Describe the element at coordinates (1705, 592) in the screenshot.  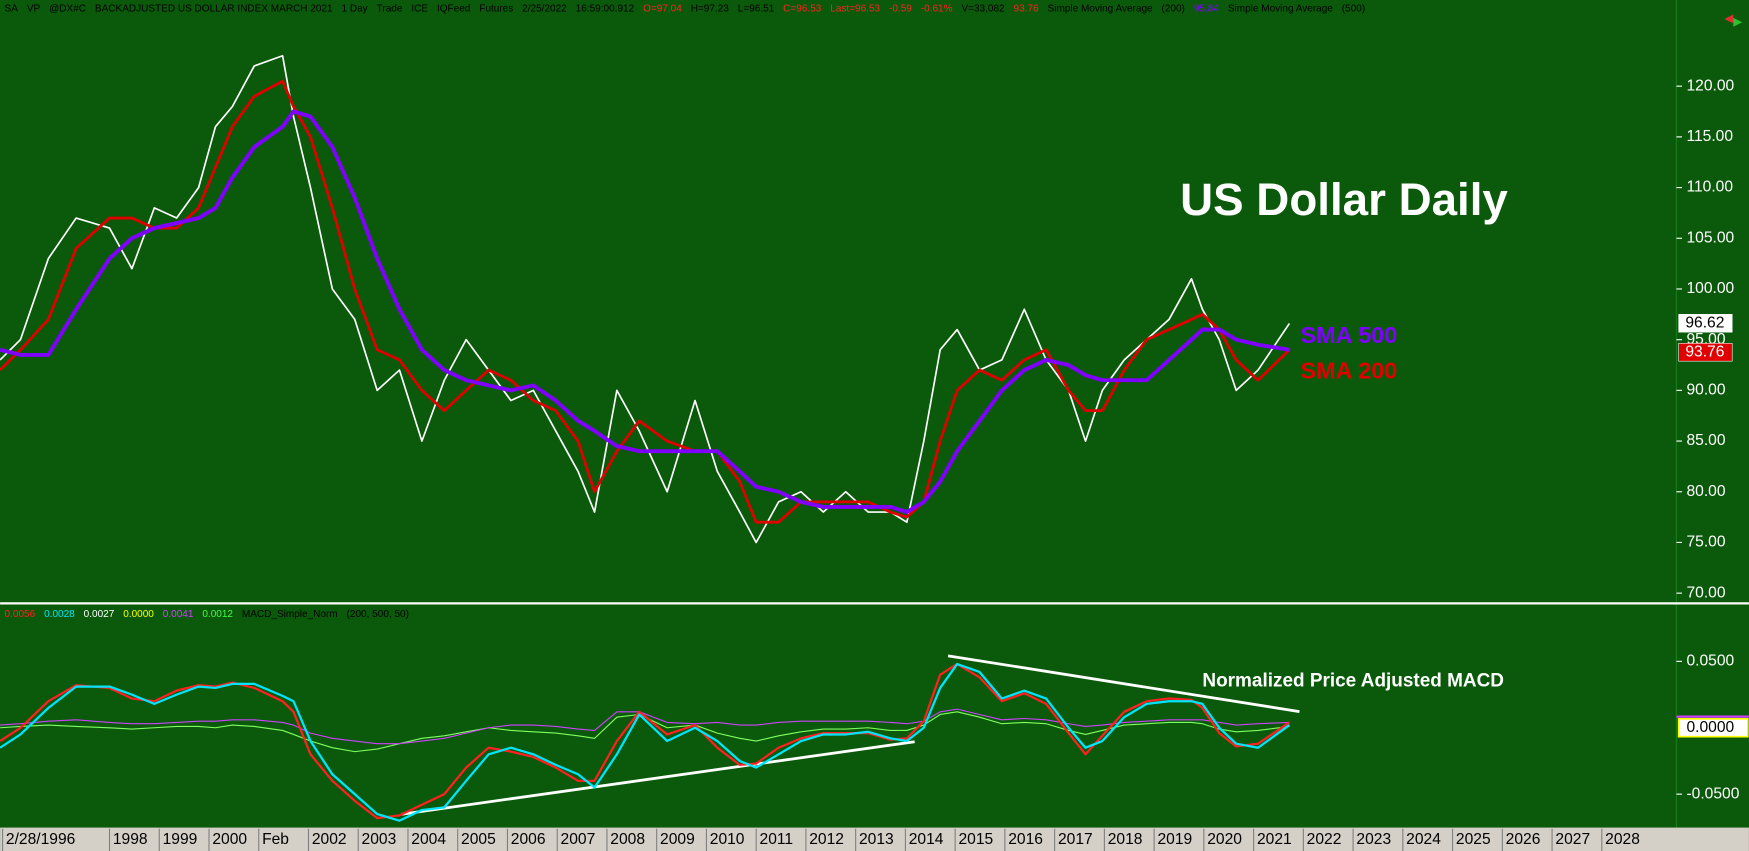
I see `y-tick-label: 70.00` at that location.